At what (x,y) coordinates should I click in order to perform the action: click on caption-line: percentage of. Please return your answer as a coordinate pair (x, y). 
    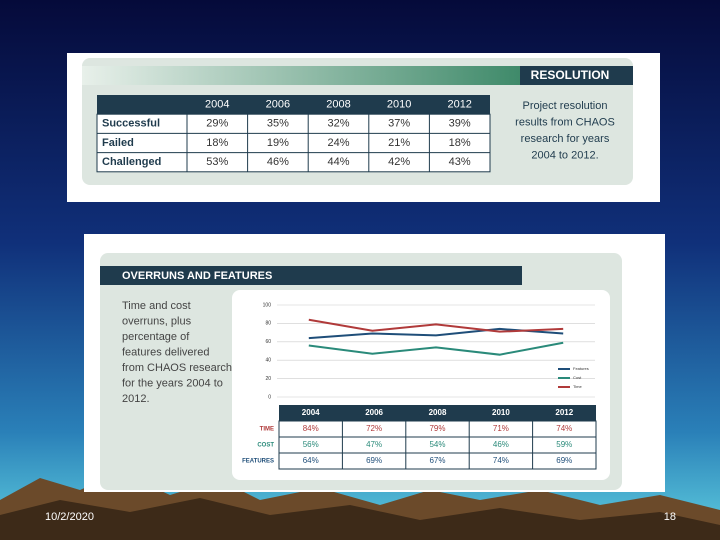
    Looking at the image, I should click on (156, 337).